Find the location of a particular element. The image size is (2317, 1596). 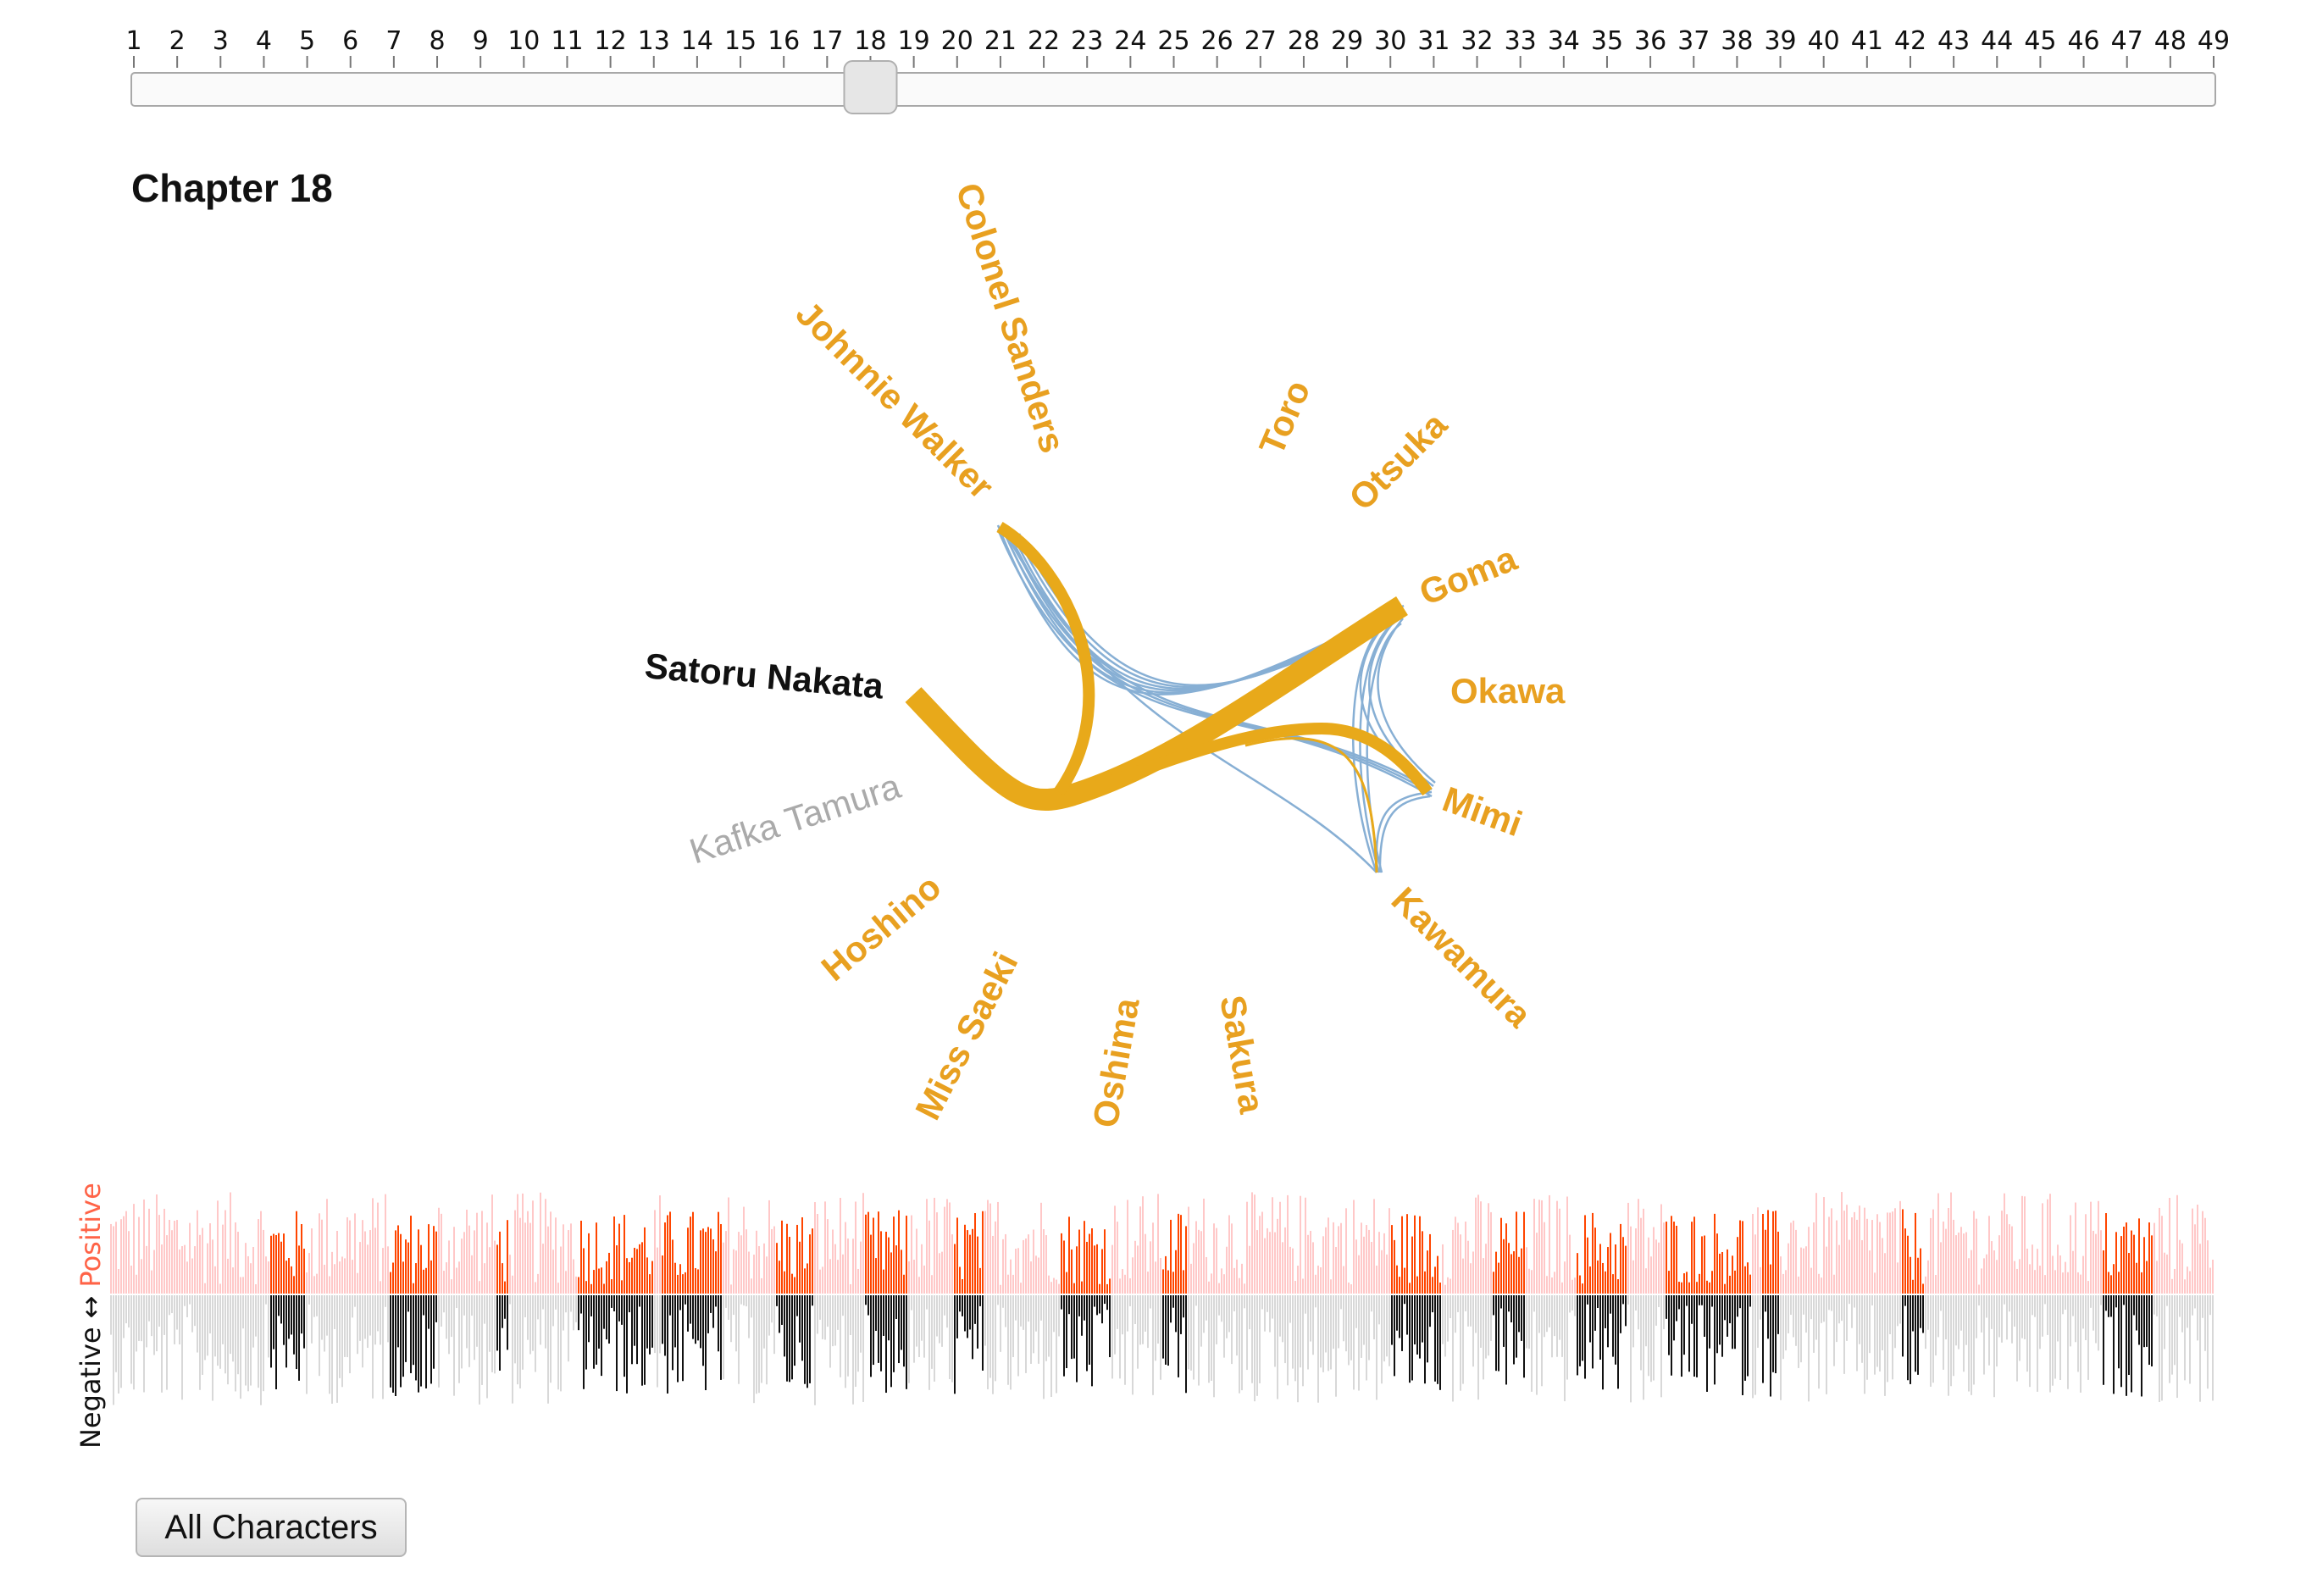

slider-track is located at coordinates (1173, 89).